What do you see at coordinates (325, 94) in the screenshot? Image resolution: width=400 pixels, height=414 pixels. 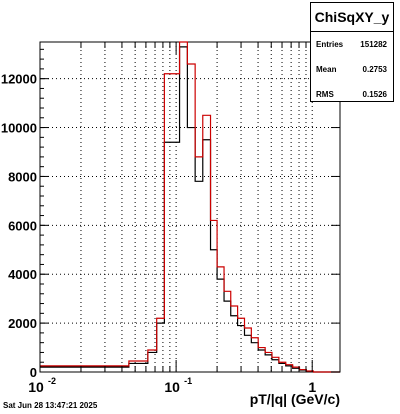 I see `stats-key: RMS` at bounding box center [325, 94].